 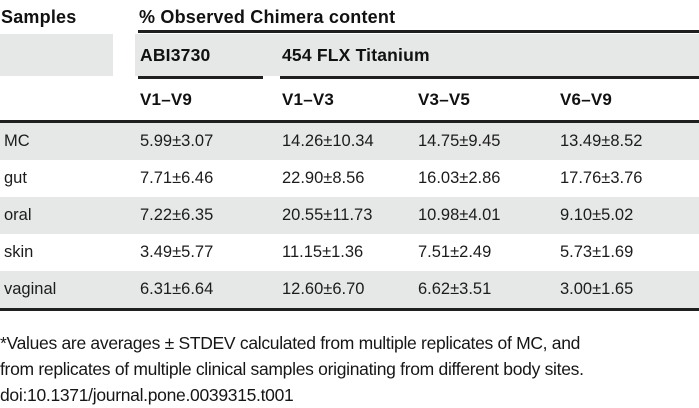 I want to click on region-header-v6-v9: V6–V9, so click(x=586, y=99).